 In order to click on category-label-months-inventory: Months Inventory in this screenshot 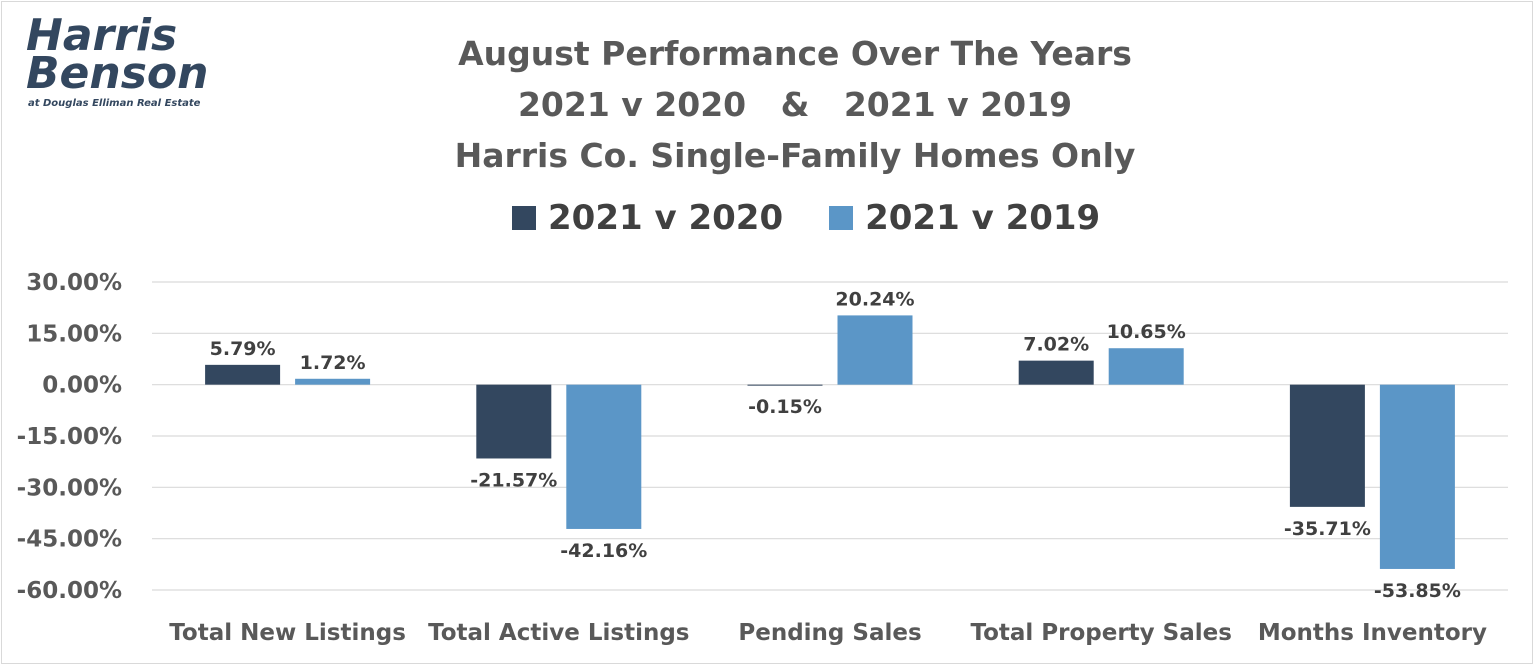, I will do `click(1372, 633)`.